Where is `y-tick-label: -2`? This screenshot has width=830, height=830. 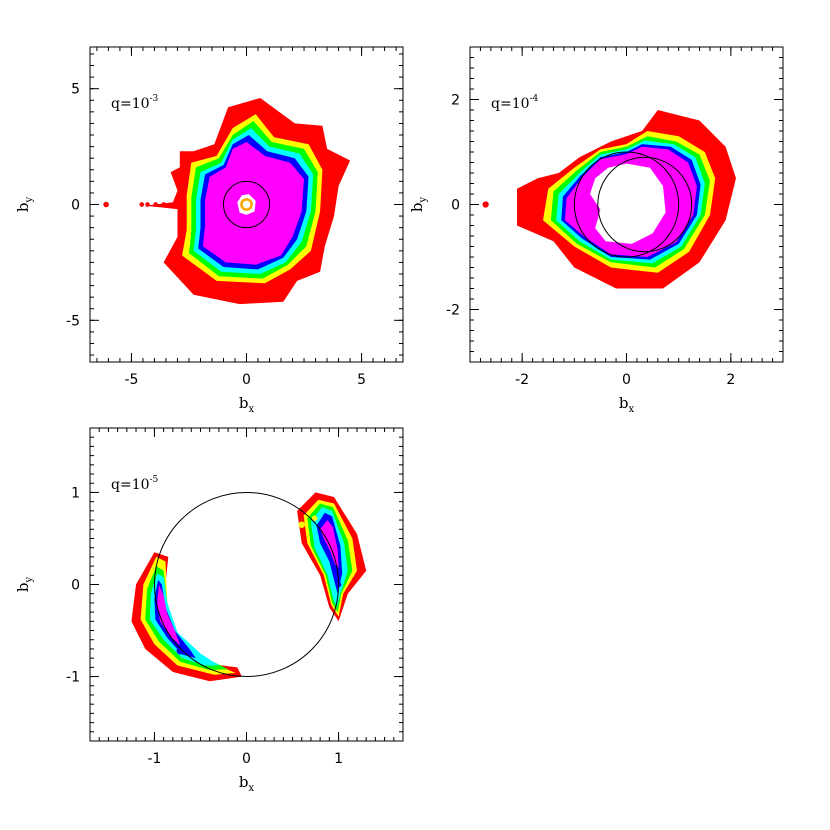 y-tick-label: -2 is located at coordinates (453, 311).